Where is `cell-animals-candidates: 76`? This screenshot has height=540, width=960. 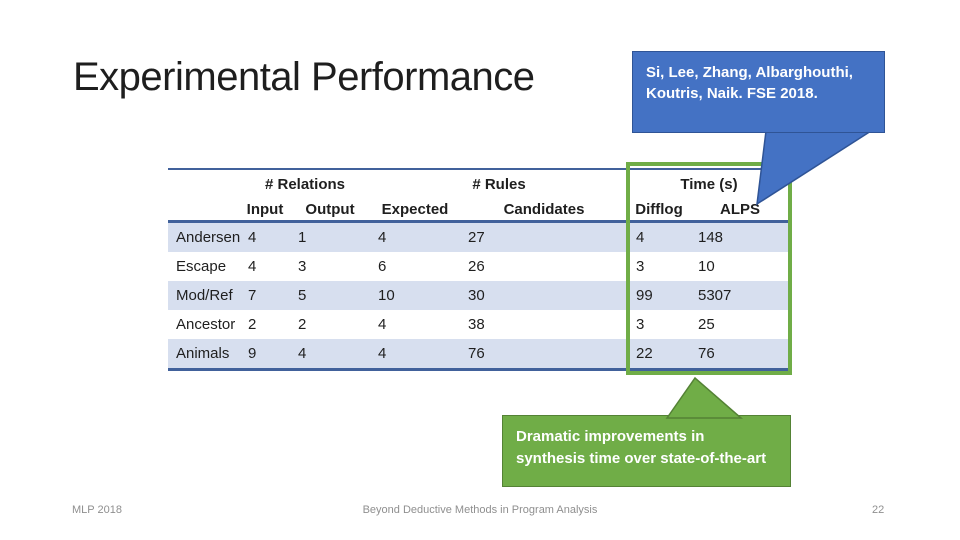
cell-animals-candidates: 76 is located at coordinates (544, 353).